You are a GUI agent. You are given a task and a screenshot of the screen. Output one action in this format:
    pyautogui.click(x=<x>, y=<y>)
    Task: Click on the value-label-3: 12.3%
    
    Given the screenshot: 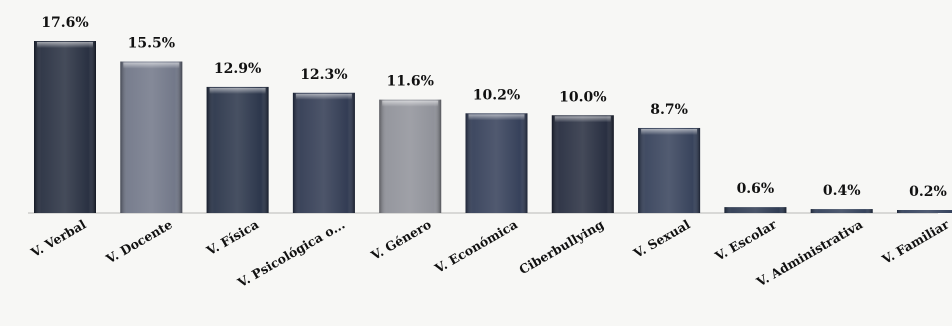 What is the action you would take?
    pyautogui.click(x=323, y=75)
    